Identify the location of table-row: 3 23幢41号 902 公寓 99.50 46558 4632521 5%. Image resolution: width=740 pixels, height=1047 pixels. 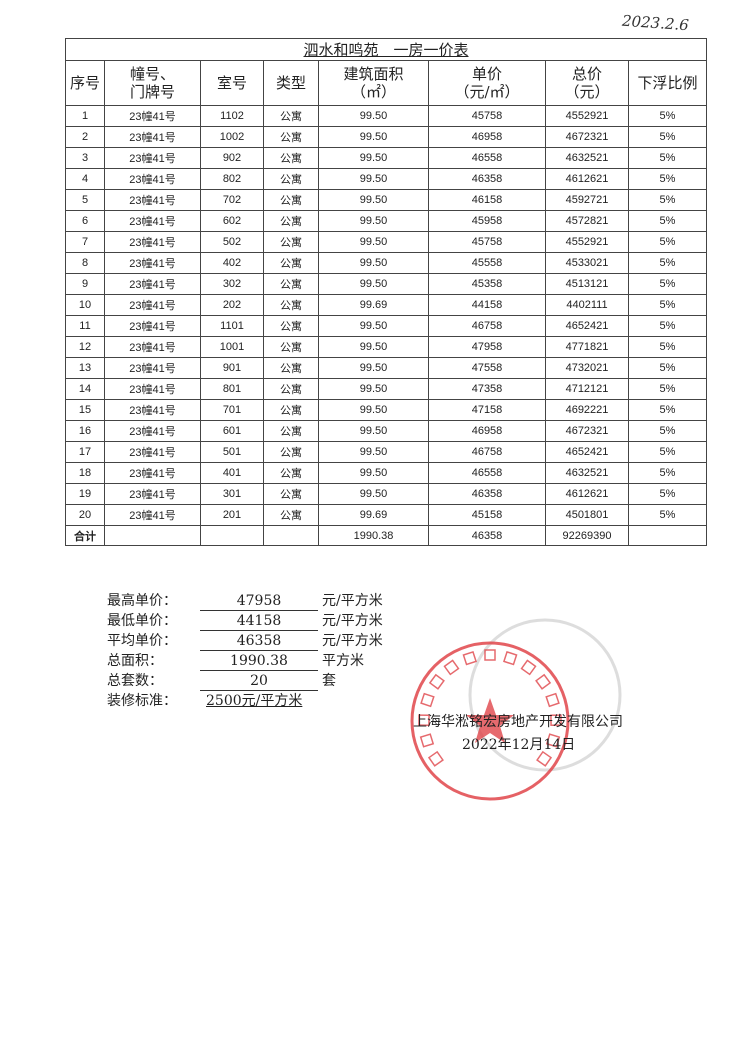
(386, 158).